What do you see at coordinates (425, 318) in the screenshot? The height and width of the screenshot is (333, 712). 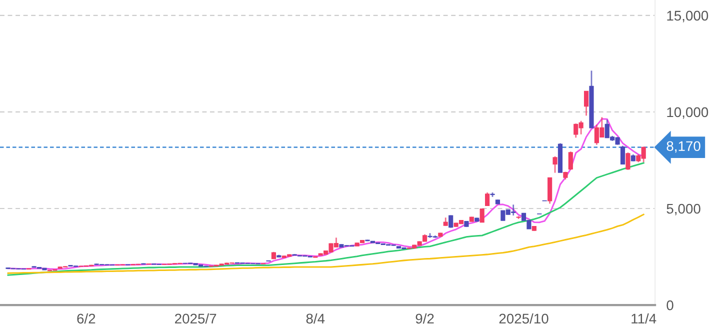 I see `x-tick-label: 9/2` at bounding box center [425, 318].